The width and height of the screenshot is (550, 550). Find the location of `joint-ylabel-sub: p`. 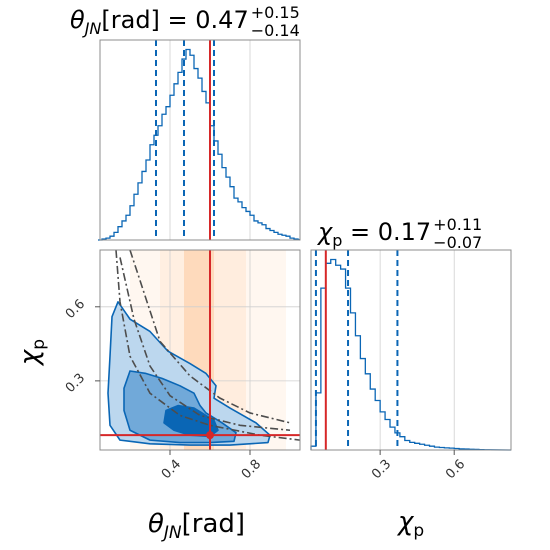

joint-ylabel-sub: p is located at coordinates (39, 344).